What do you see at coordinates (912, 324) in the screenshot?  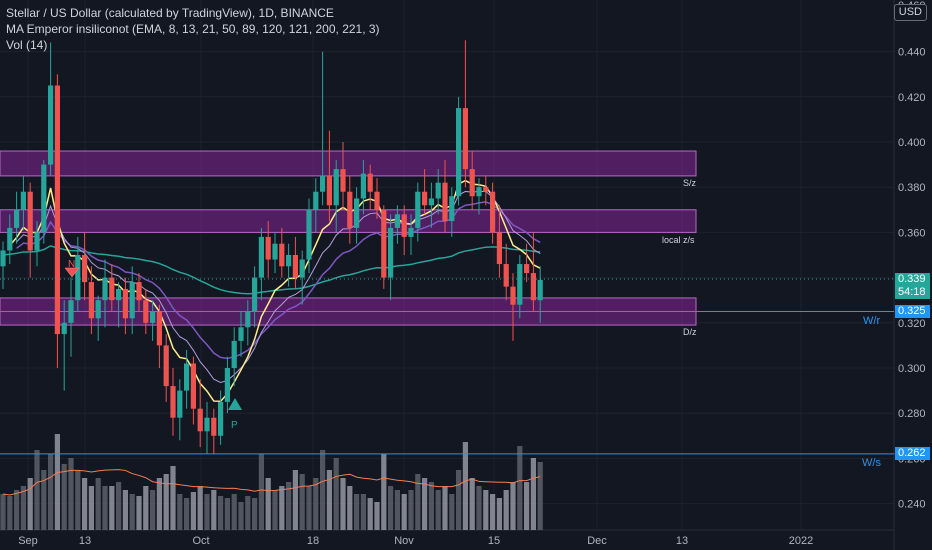 I see `price-tick-label: 0.320` at bounding box center [912, 324].